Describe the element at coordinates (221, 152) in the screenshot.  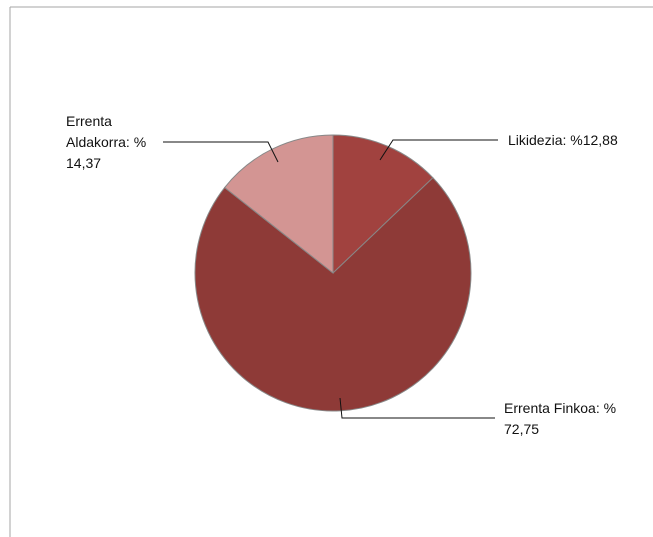
I see `leader-line-errenta-aldakorra` at that location.